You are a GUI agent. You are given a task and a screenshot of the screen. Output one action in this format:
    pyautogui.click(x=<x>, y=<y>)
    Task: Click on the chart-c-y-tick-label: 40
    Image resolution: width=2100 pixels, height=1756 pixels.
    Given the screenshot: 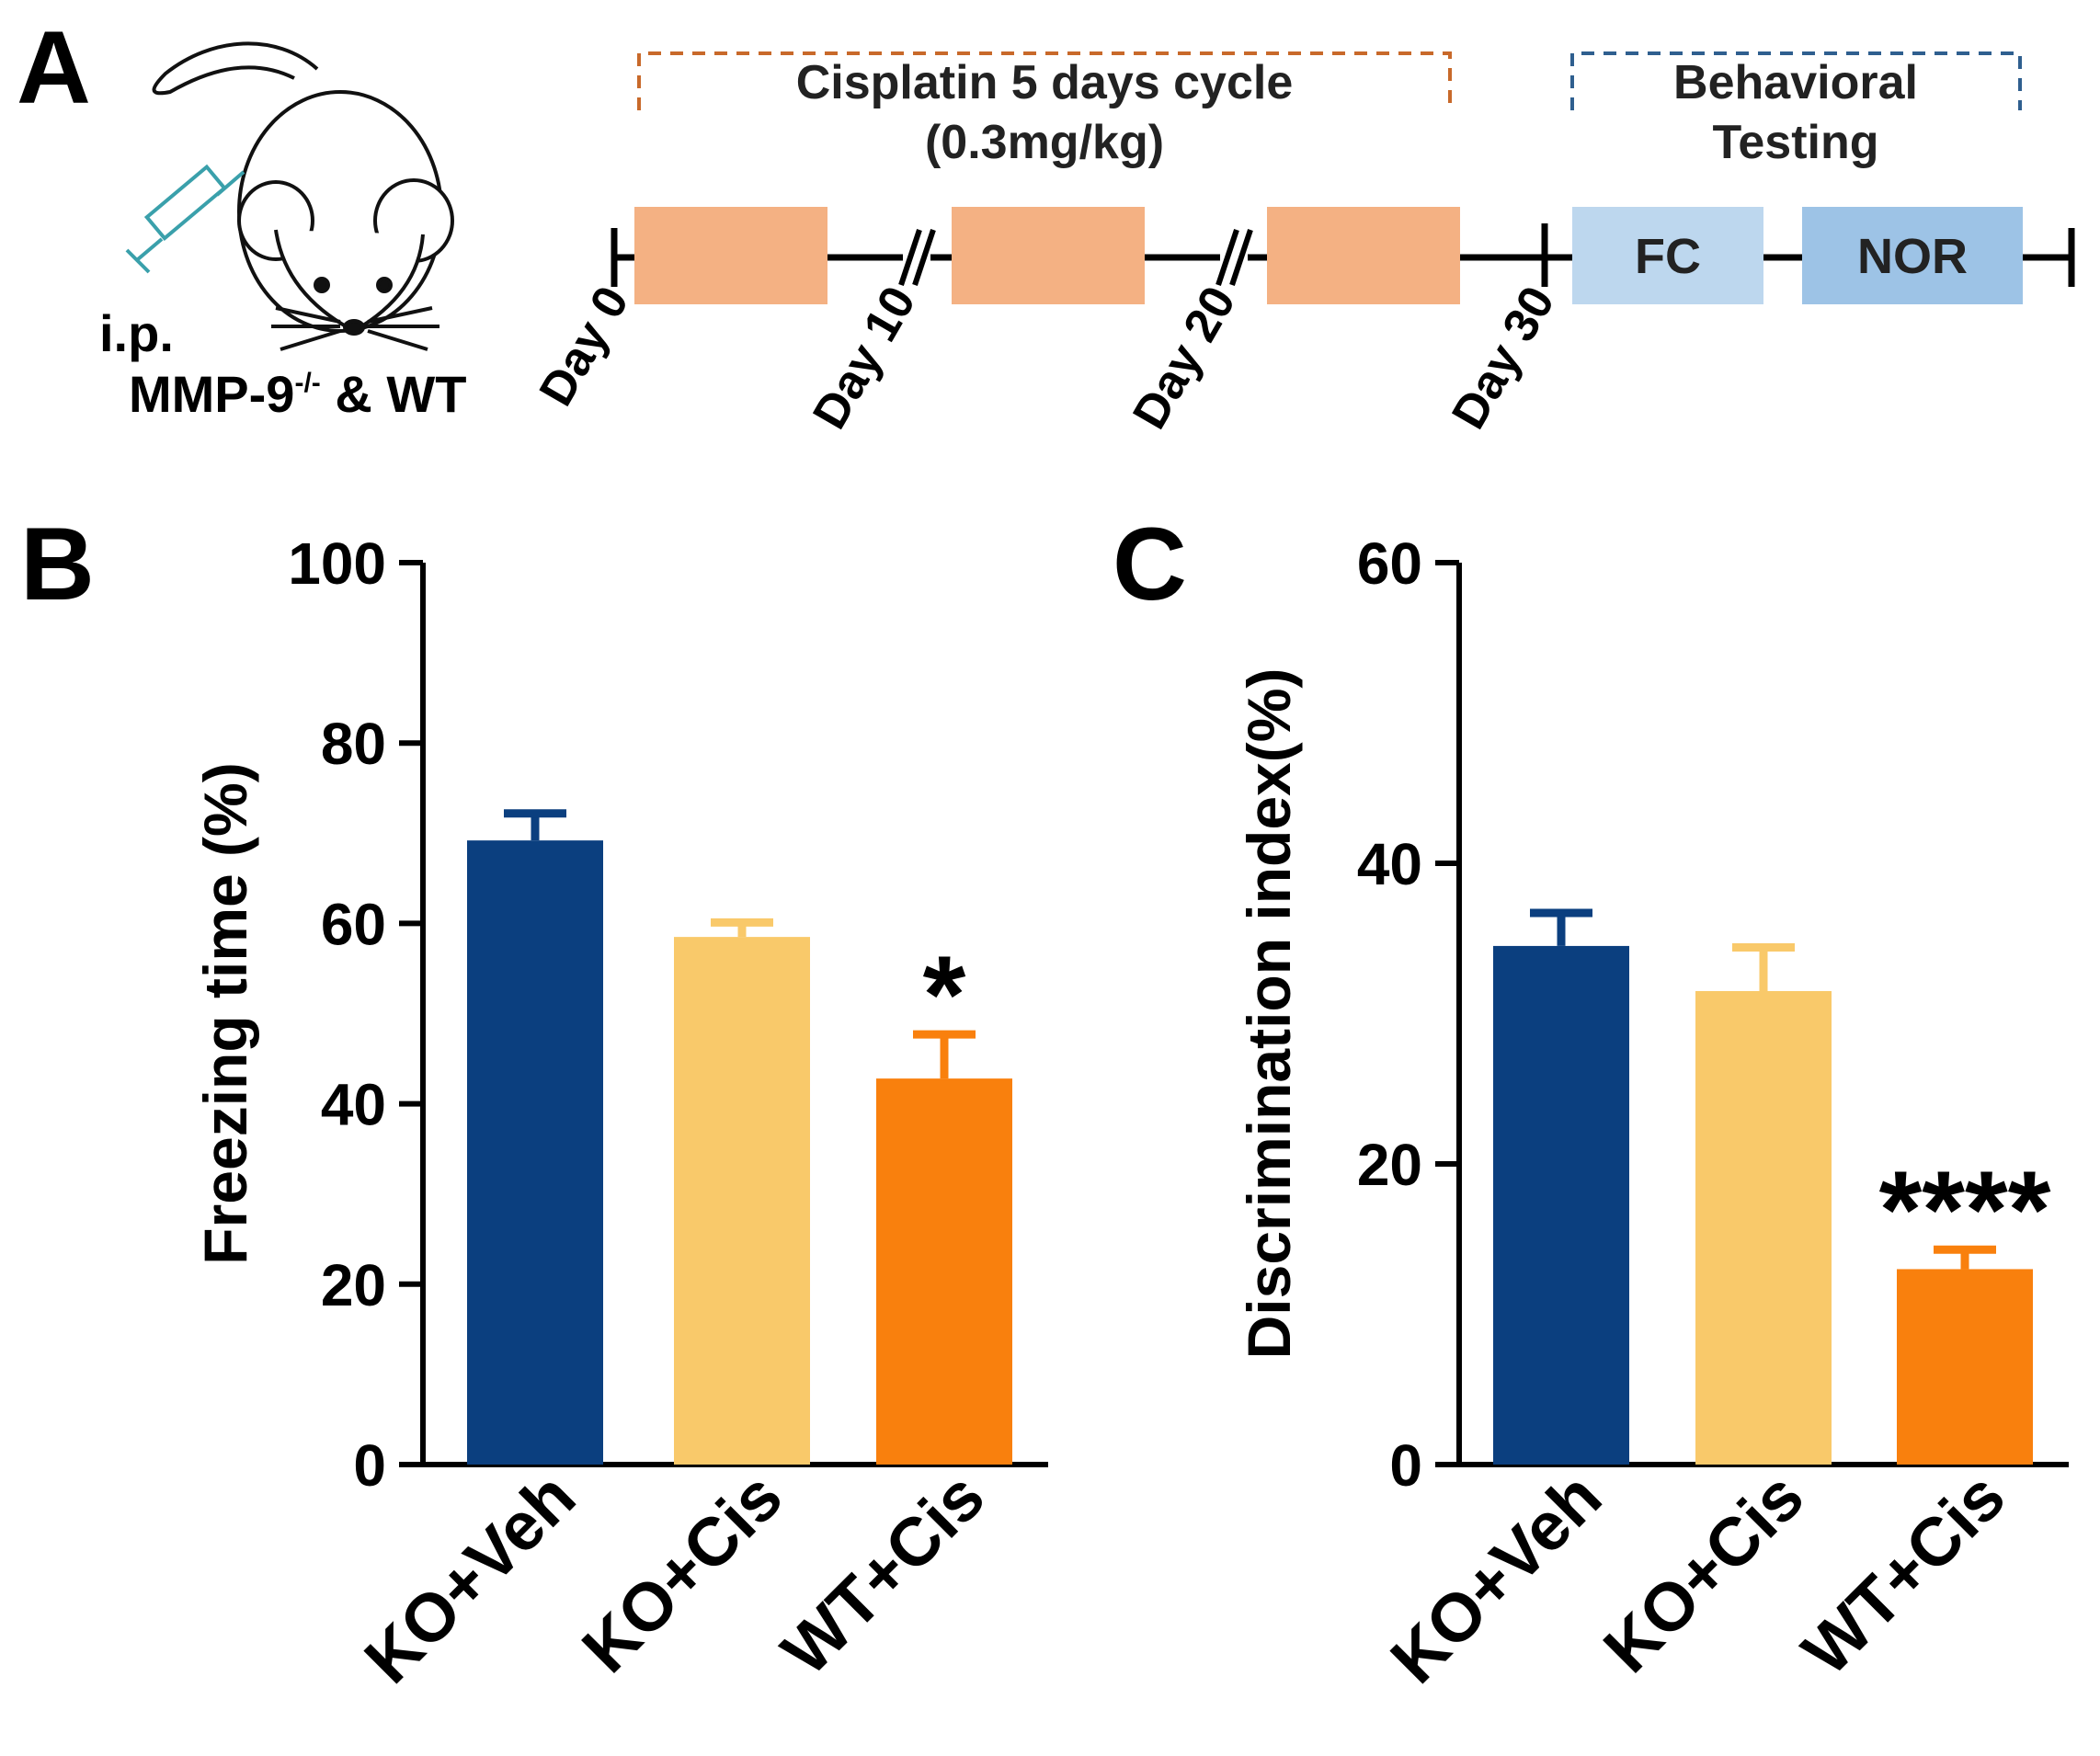 What is the action you would take?
    pyautogui.click(x=1390, y=864)
    